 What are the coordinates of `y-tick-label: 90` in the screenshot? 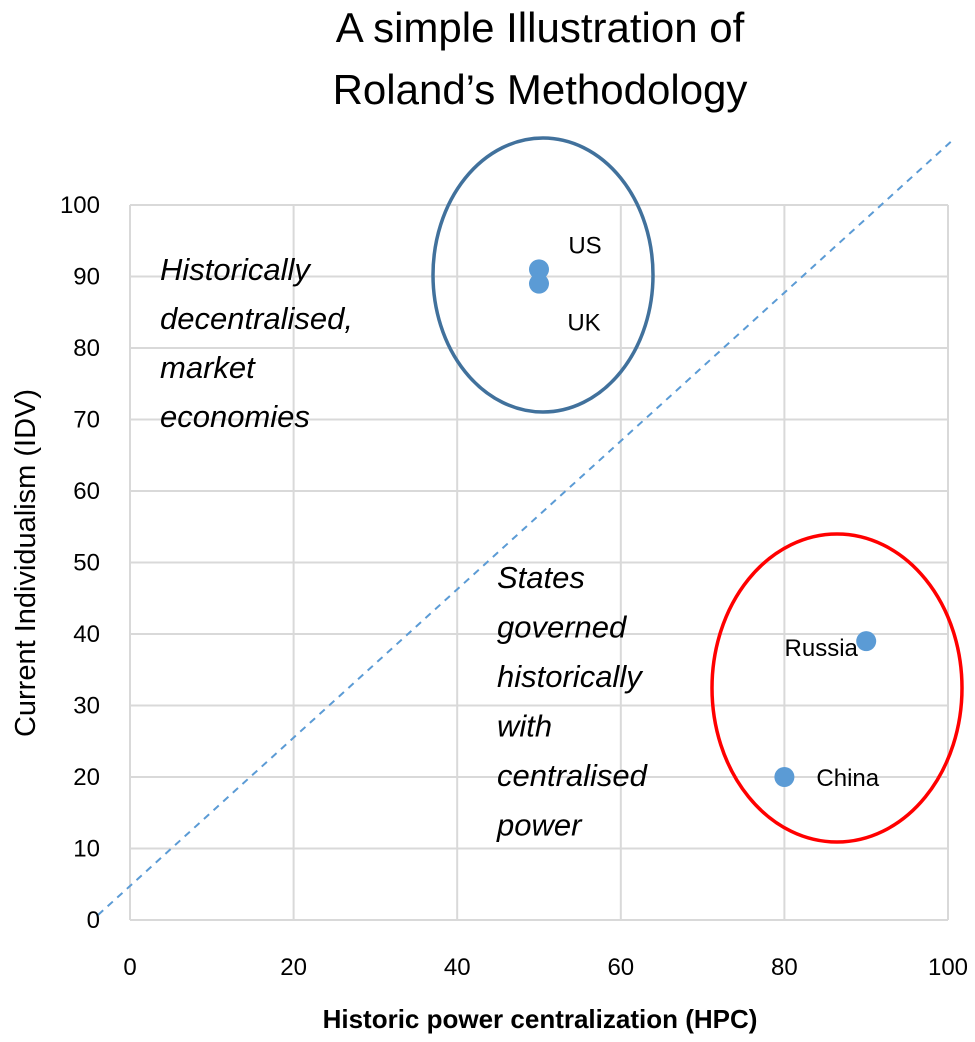 It's located at (86, 277).